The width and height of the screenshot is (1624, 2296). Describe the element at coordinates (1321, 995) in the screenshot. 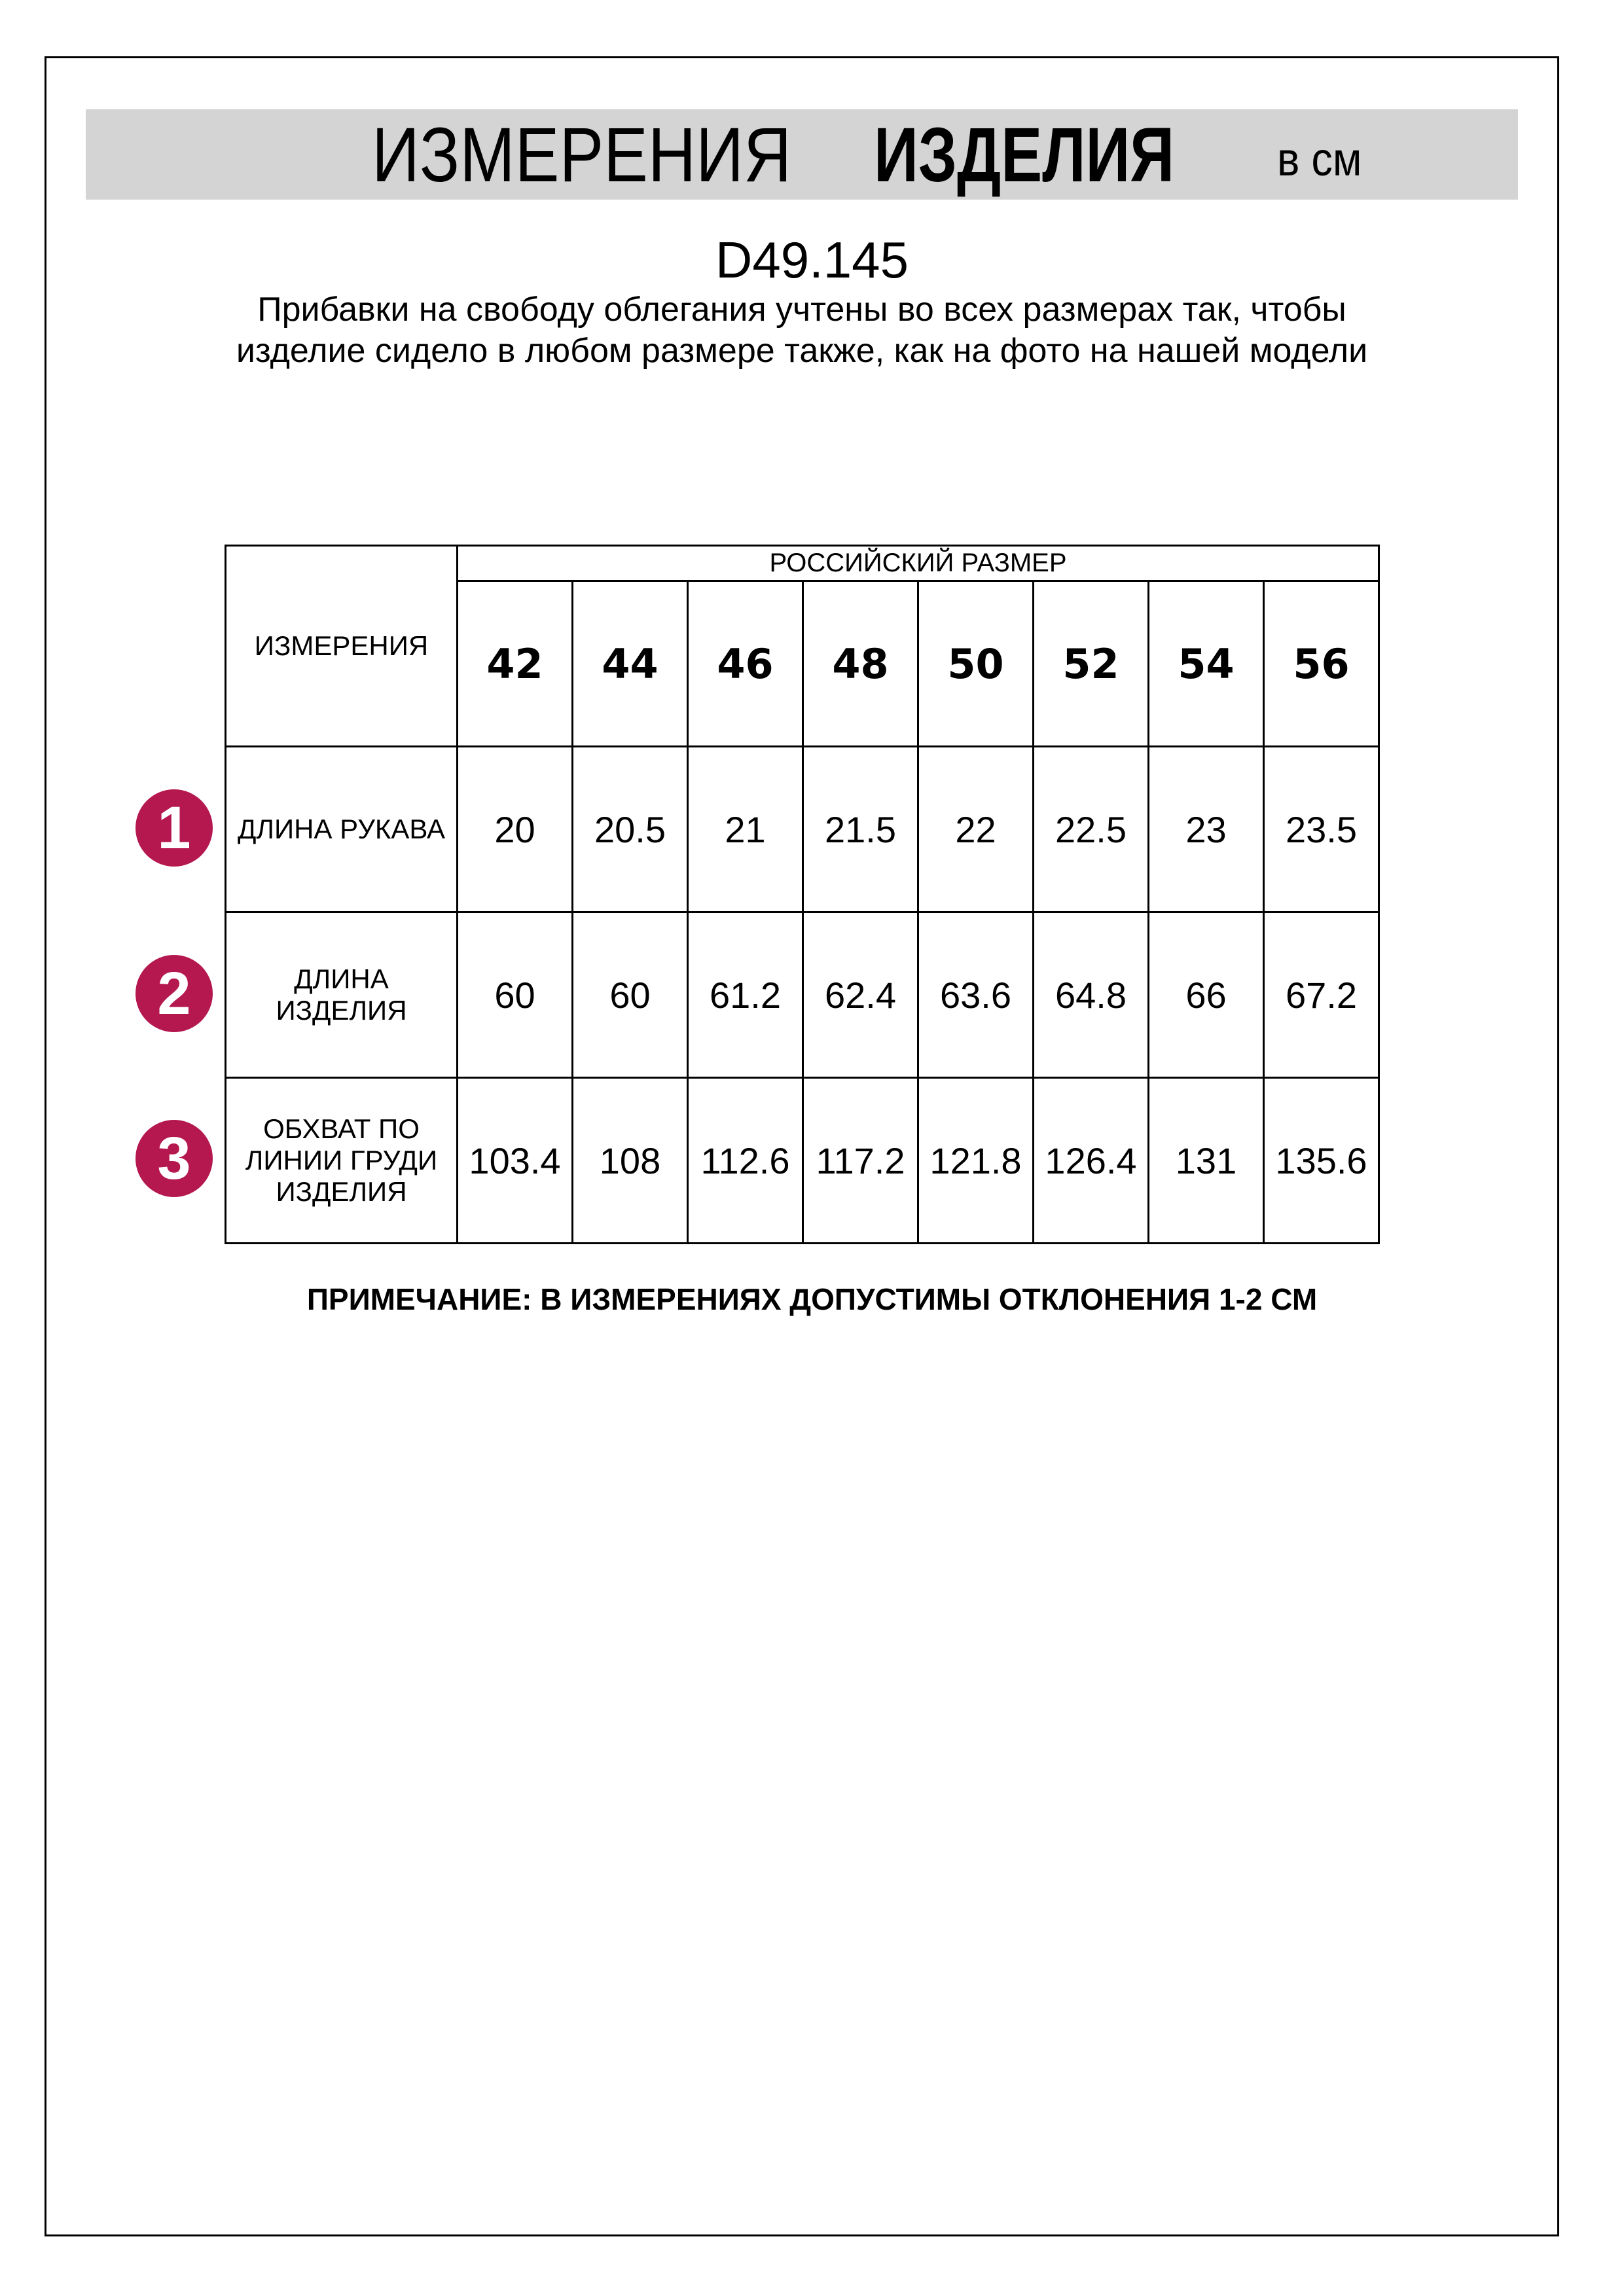

I see `measurement-value: 67.2` at that location.